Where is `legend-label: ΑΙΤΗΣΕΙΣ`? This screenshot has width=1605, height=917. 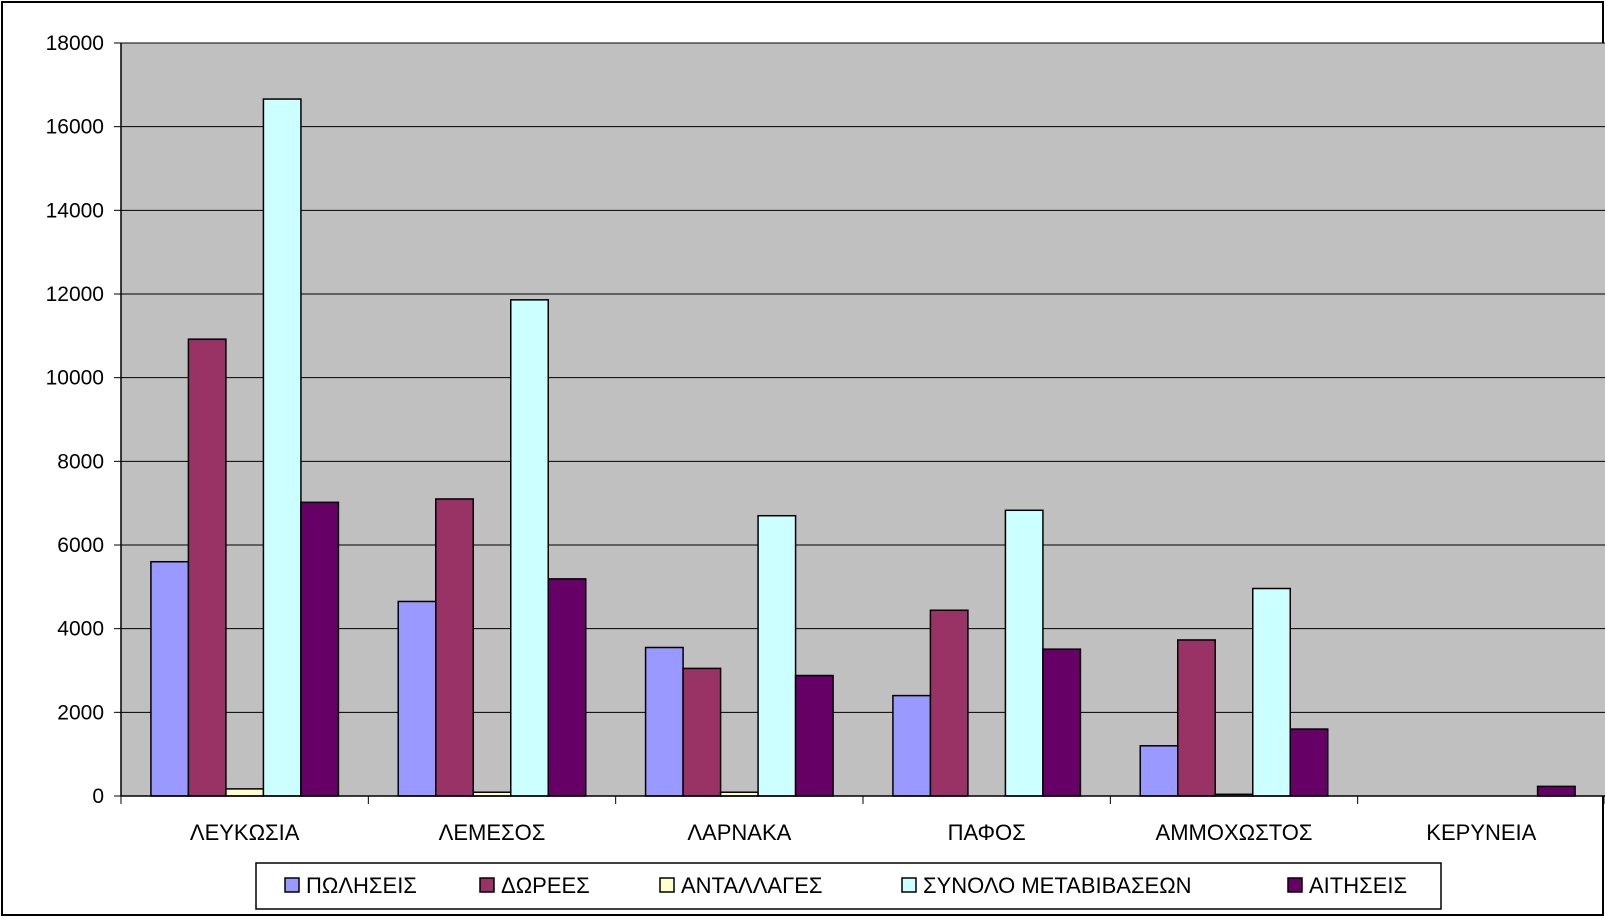 legend-label: ΑΙΤΗΣΕΙΣ is located at coordinates (1358, 885).